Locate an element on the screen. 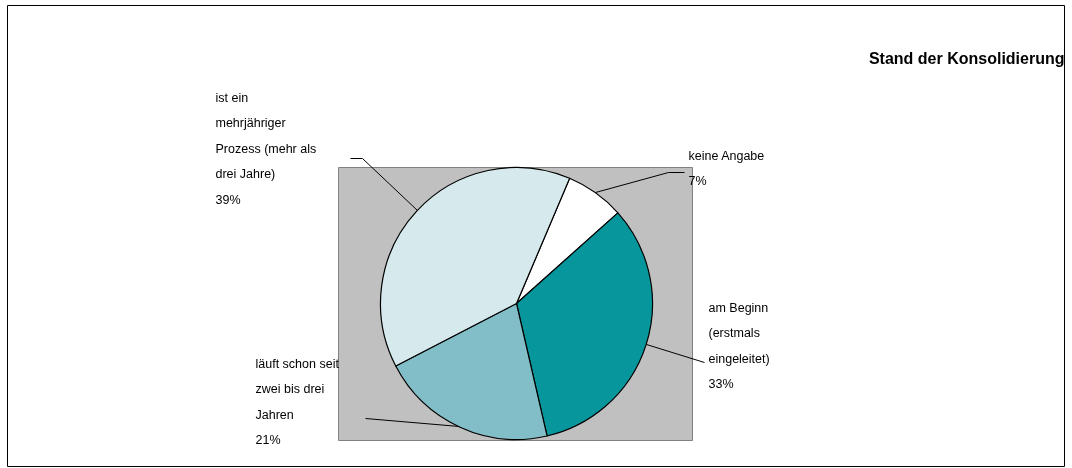 This screenshot has width=1072, height=468. slice-label: läuft schon seit zwei bis drei Jahren is located at coordinates (297, 389).